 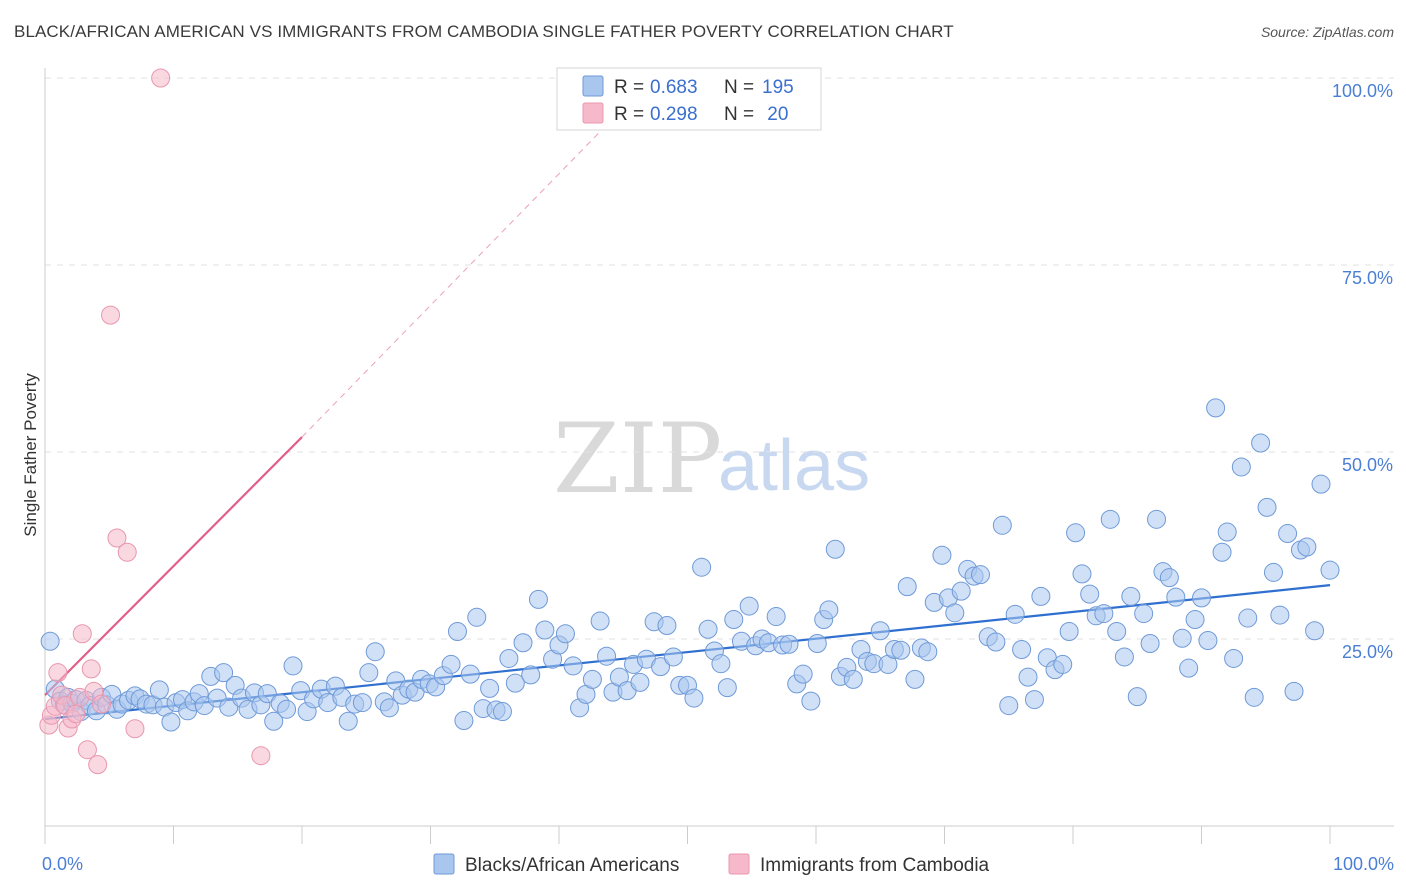 I want to click on y-tick-label-0: 25.0%, so click(x=1367, y=652).